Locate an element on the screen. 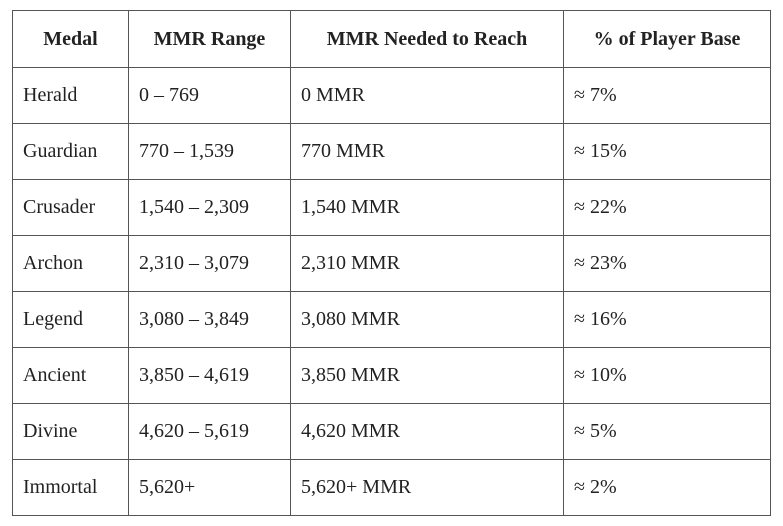 This screenshot has height=526, width=783. table-cell: 4,620 MMR is located at coordinates (427, 431).